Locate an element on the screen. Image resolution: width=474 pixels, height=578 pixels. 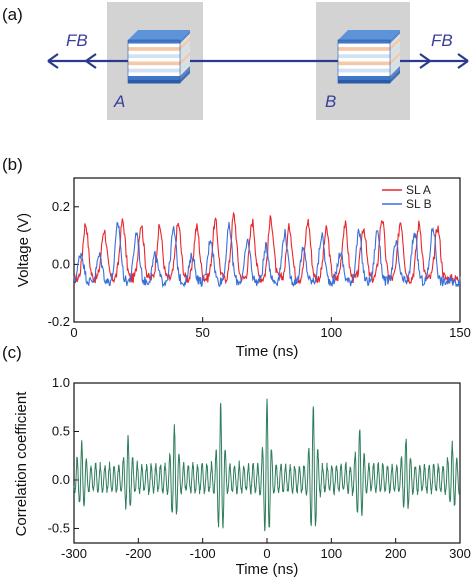
superlattice-a-icon is located at coordinates (158, 57).